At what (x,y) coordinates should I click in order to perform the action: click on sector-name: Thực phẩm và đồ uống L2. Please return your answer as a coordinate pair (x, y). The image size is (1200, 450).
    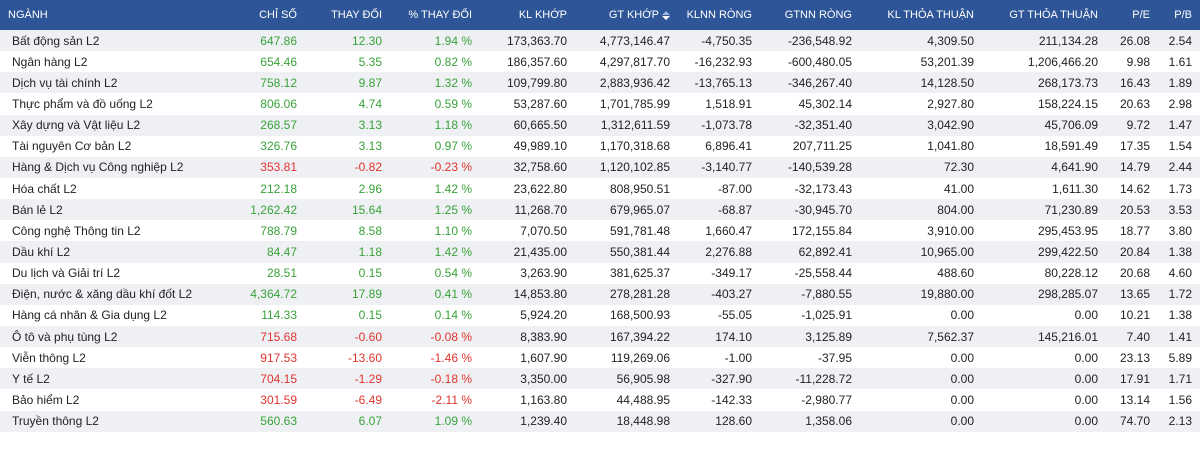
    Looking at the image, I should click on (82, 103).